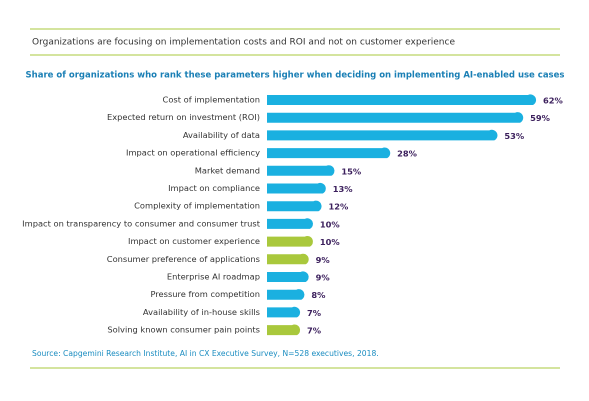 The height and width of the screenshot is (401, 589). What do you see at coordinates (214, 188) in the screenshot?
I see `category-label: Impact on compliance` at bounding box center [214, 188].